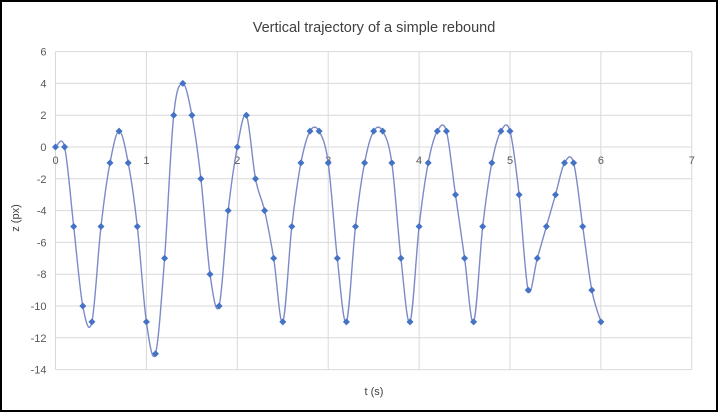 The width and height of the screenshot is (718, 412). What do you see at coordinates (39, 339) in the screenshot?
I see `y-tick-label: -12` at bounding box center [39, 339].